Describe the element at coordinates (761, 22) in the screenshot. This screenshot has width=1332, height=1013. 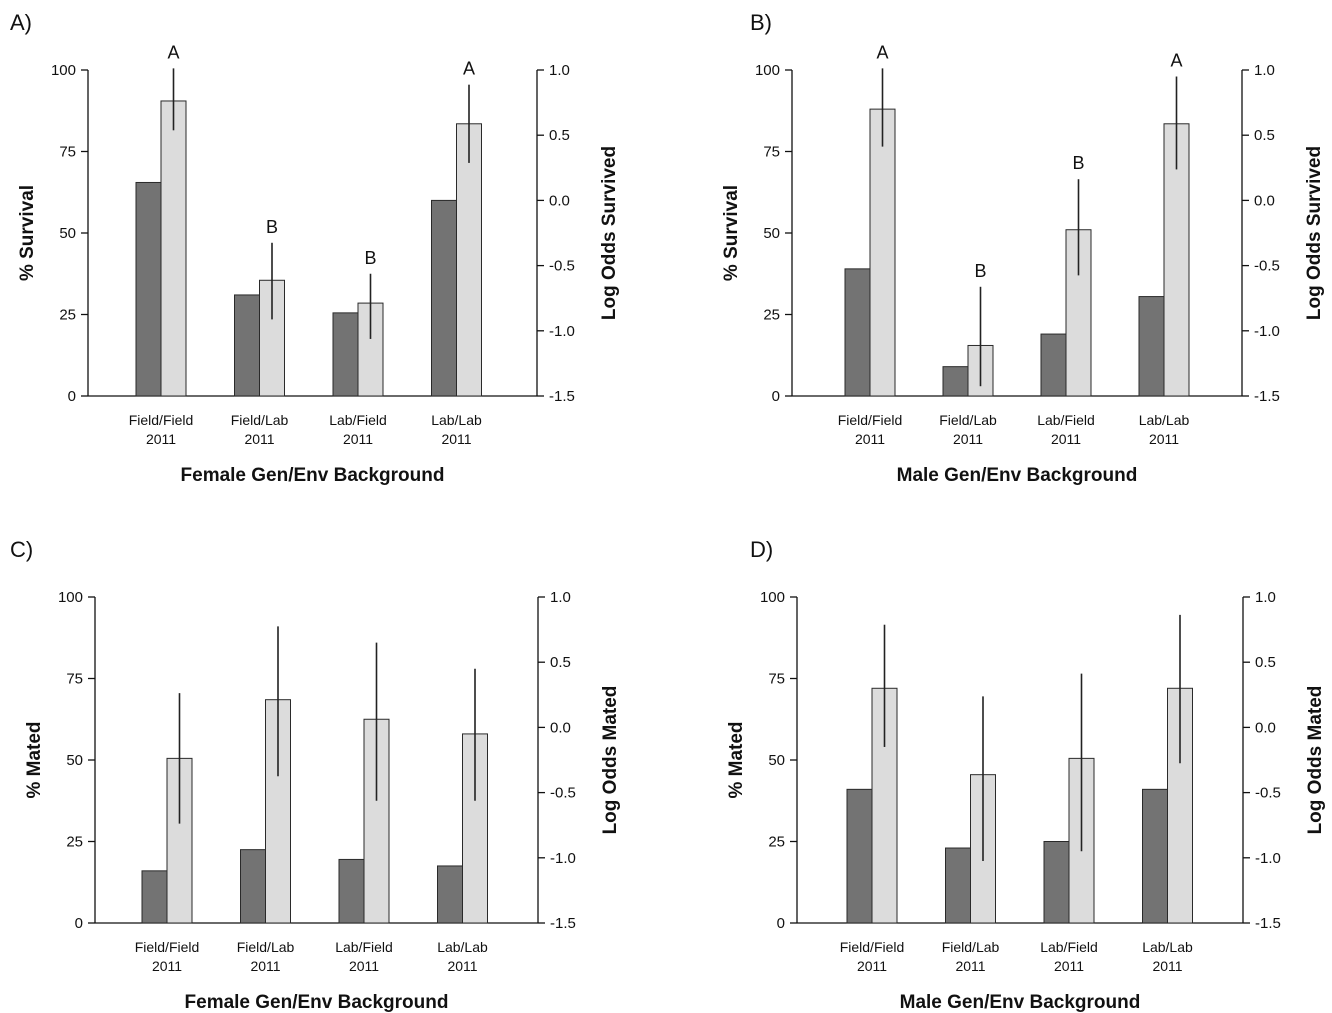
I see `panel-label: B)` at that location.